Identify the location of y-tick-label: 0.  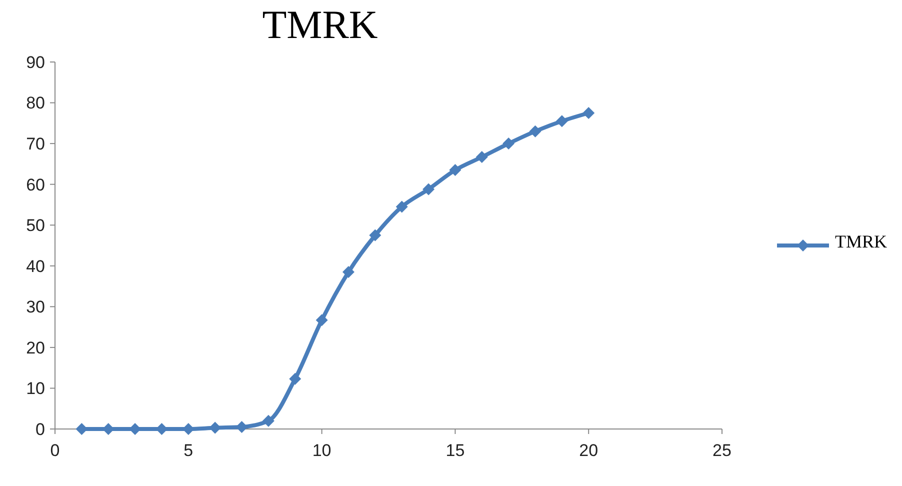
(40, 429).